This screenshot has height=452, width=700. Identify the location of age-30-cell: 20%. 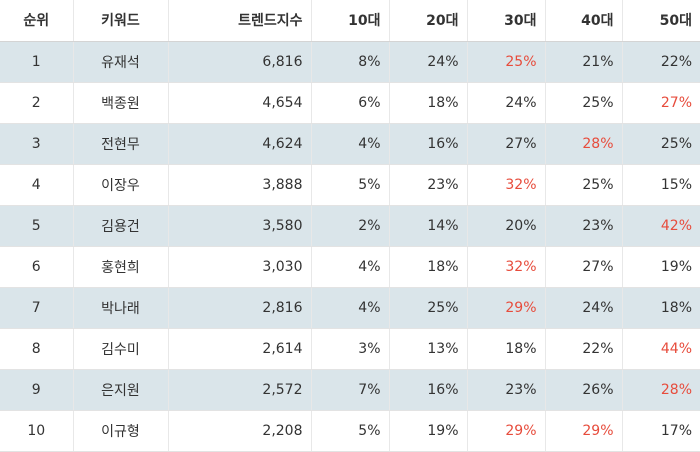
(506, 226).